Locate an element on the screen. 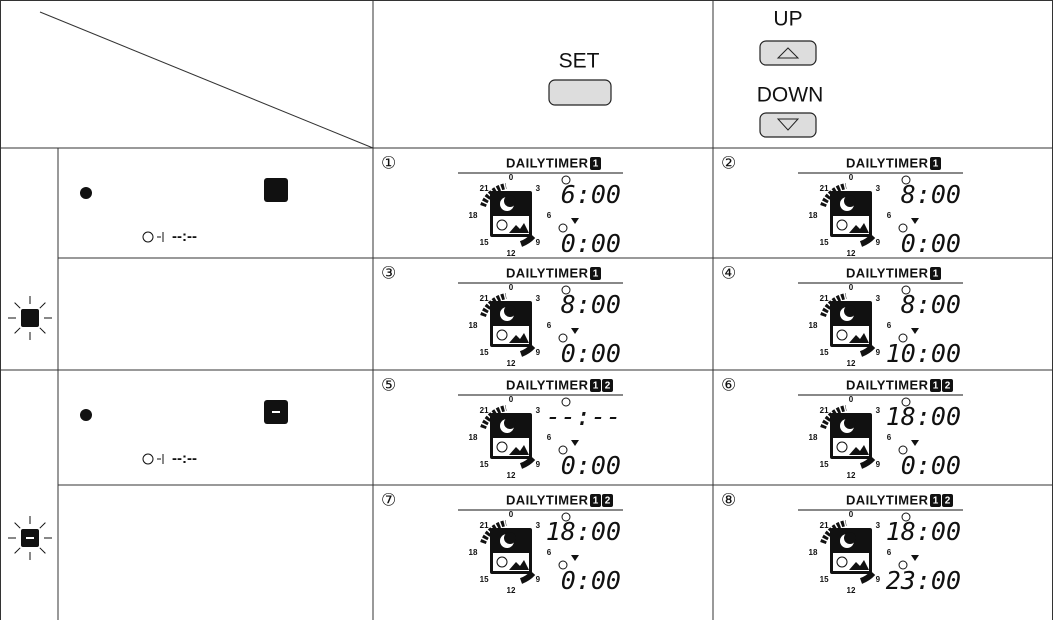 Image resolution: width=1053 pixels, height=620 pixels. off-time: 23:00 is located at coordinates (923, 580).